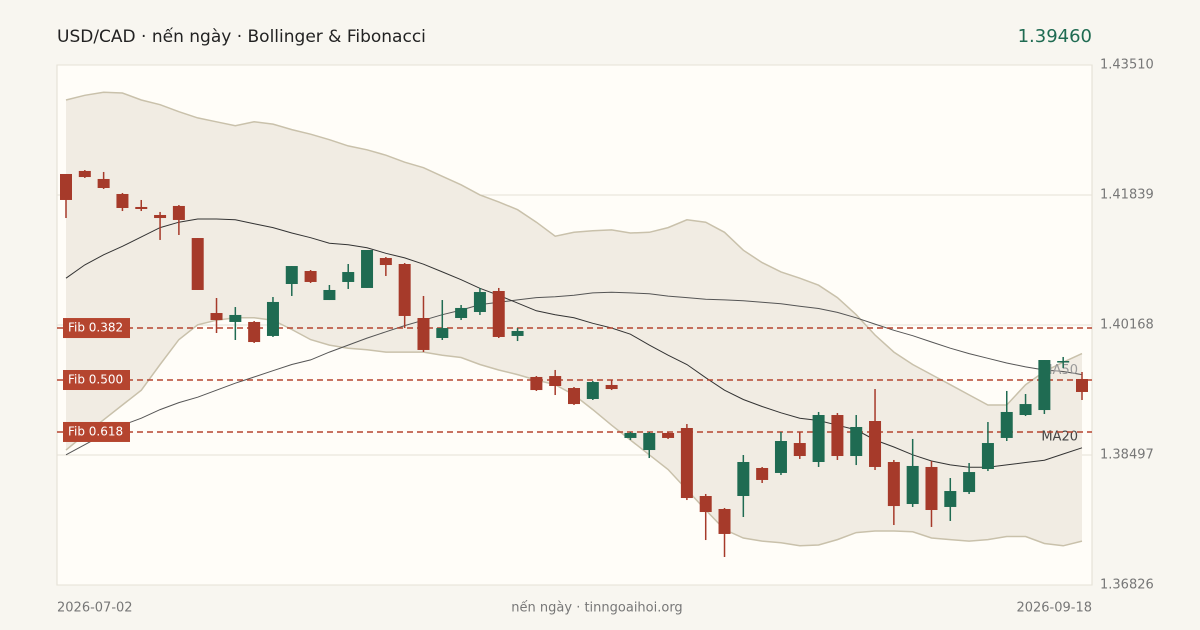  What do you see at coordinates (1059, 370) in the screenshot?
I see `ma-label: MA50` at bounding box center [1059, 370].